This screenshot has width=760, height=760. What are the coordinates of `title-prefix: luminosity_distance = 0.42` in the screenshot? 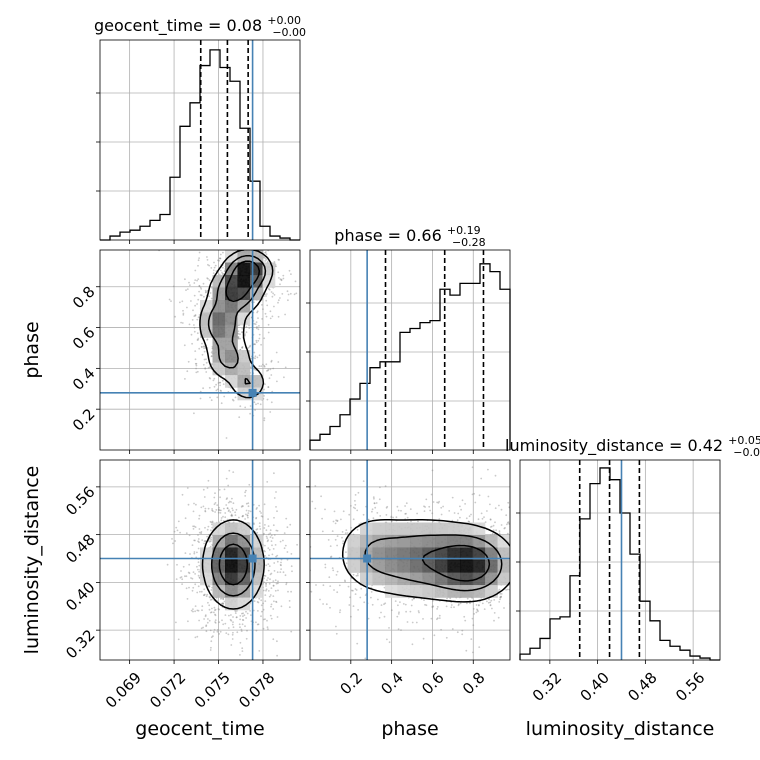 It's located at (614, 446).